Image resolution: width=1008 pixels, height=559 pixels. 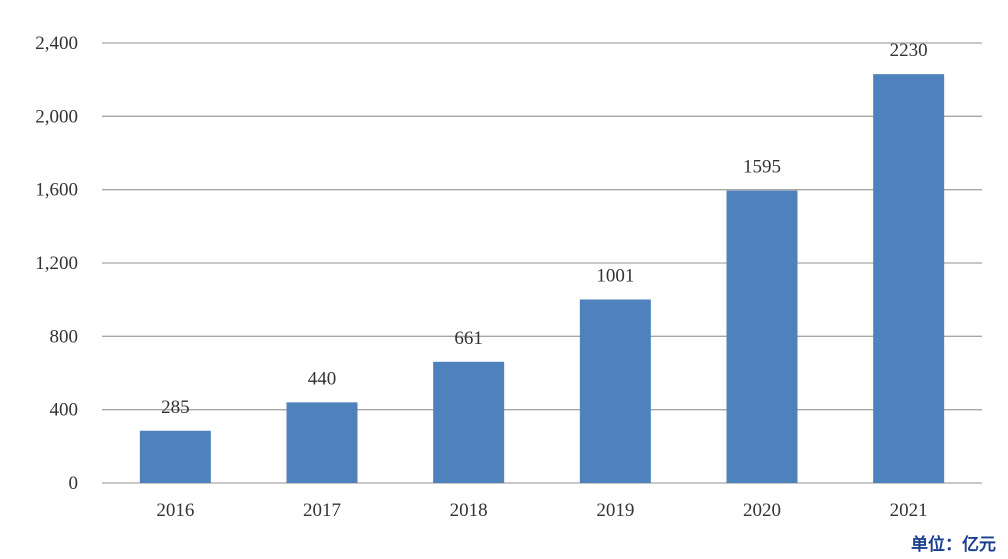 What do you see at coordinates (64, 336) in the screenshot?
I see `y-tick-label: 800` at bounding box center [64, 336].